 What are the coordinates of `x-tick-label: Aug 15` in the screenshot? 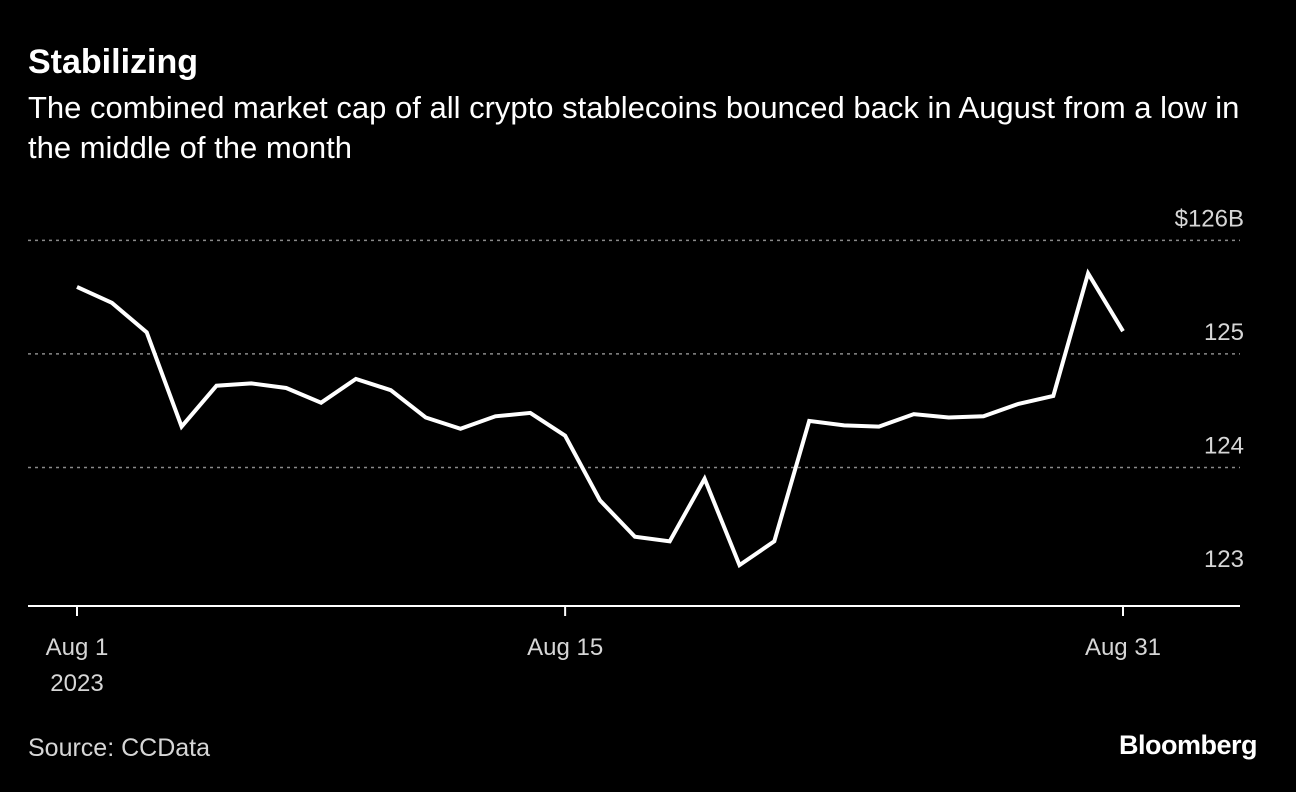 It's located at (565, 647).